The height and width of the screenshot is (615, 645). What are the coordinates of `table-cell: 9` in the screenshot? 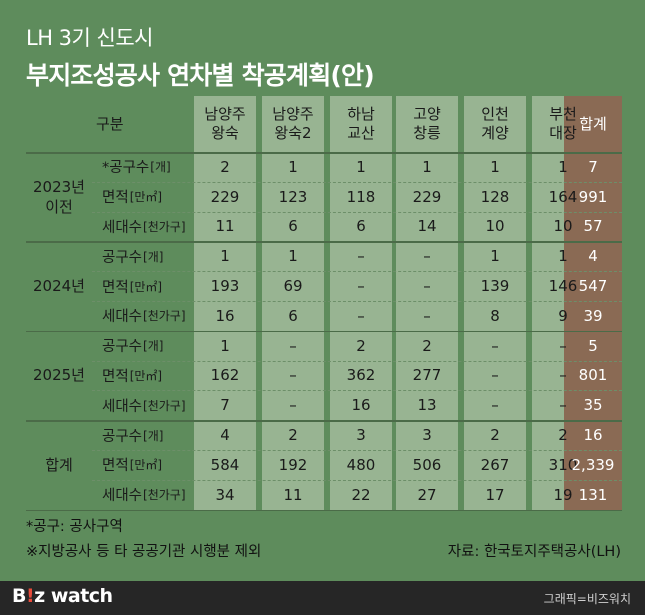 It's located at (563, 315).